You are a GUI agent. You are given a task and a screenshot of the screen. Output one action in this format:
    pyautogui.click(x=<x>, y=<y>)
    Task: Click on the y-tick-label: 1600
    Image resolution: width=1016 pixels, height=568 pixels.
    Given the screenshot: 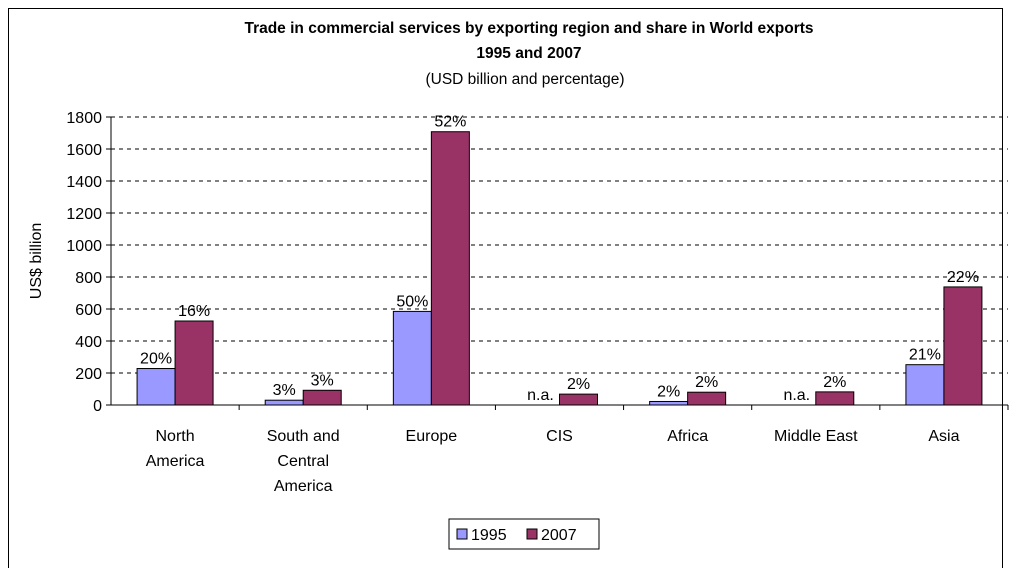 What is the action you would take?
    pyautogui.click(x=84, y=150)
    